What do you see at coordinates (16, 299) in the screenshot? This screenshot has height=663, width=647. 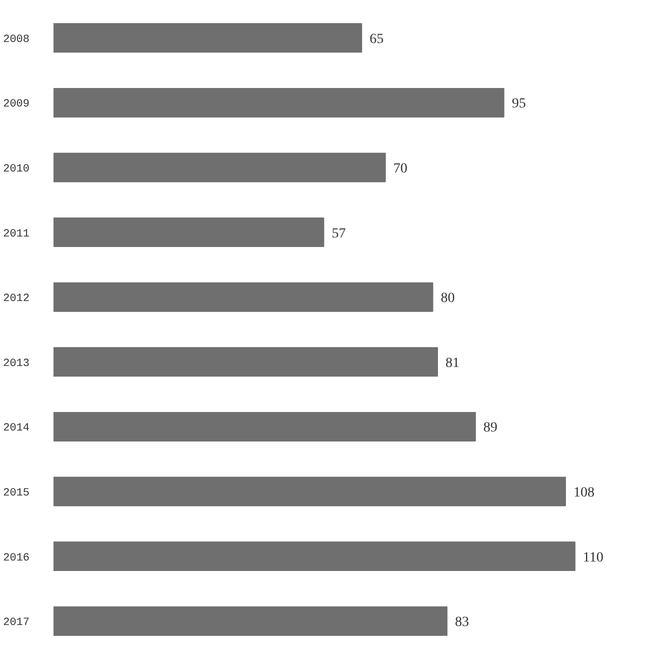 I see `y-tick-label: 2012` at bounding box center [16, 299].